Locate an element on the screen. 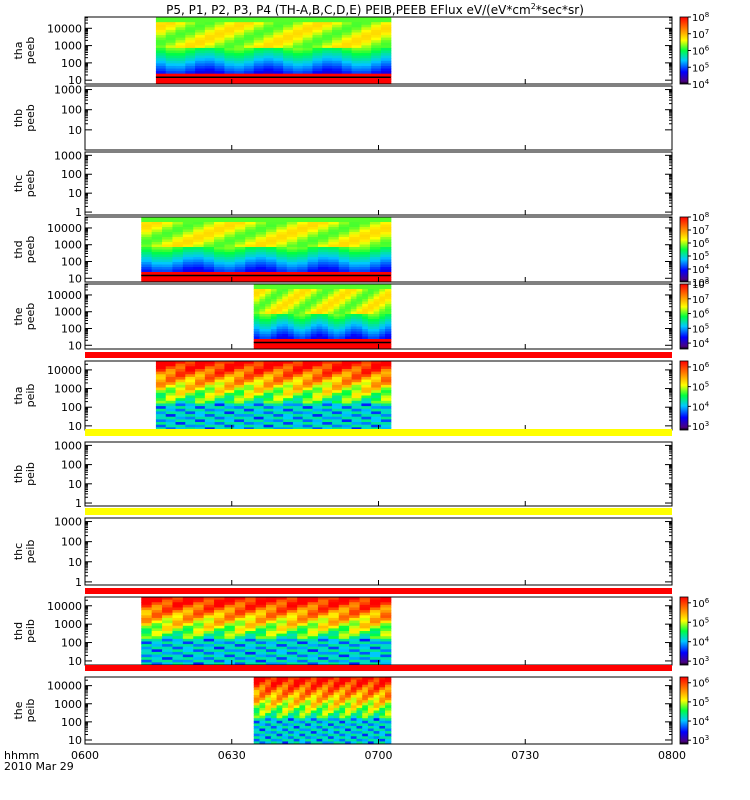  panel-tha-peib: 10 100 1000 10000 thapeib 10⁶ 10⁵ 10⁴ 10³ is located at coordinates (361, 396).